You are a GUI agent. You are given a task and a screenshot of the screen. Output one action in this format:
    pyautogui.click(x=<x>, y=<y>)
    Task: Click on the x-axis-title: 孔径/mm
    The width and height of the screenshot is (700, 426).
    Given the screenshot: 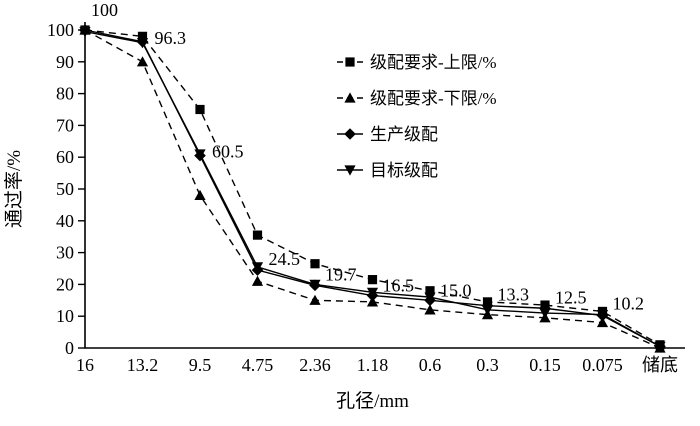 What is the action you would take?
    pyautogui.click(x=372, y=401)
    